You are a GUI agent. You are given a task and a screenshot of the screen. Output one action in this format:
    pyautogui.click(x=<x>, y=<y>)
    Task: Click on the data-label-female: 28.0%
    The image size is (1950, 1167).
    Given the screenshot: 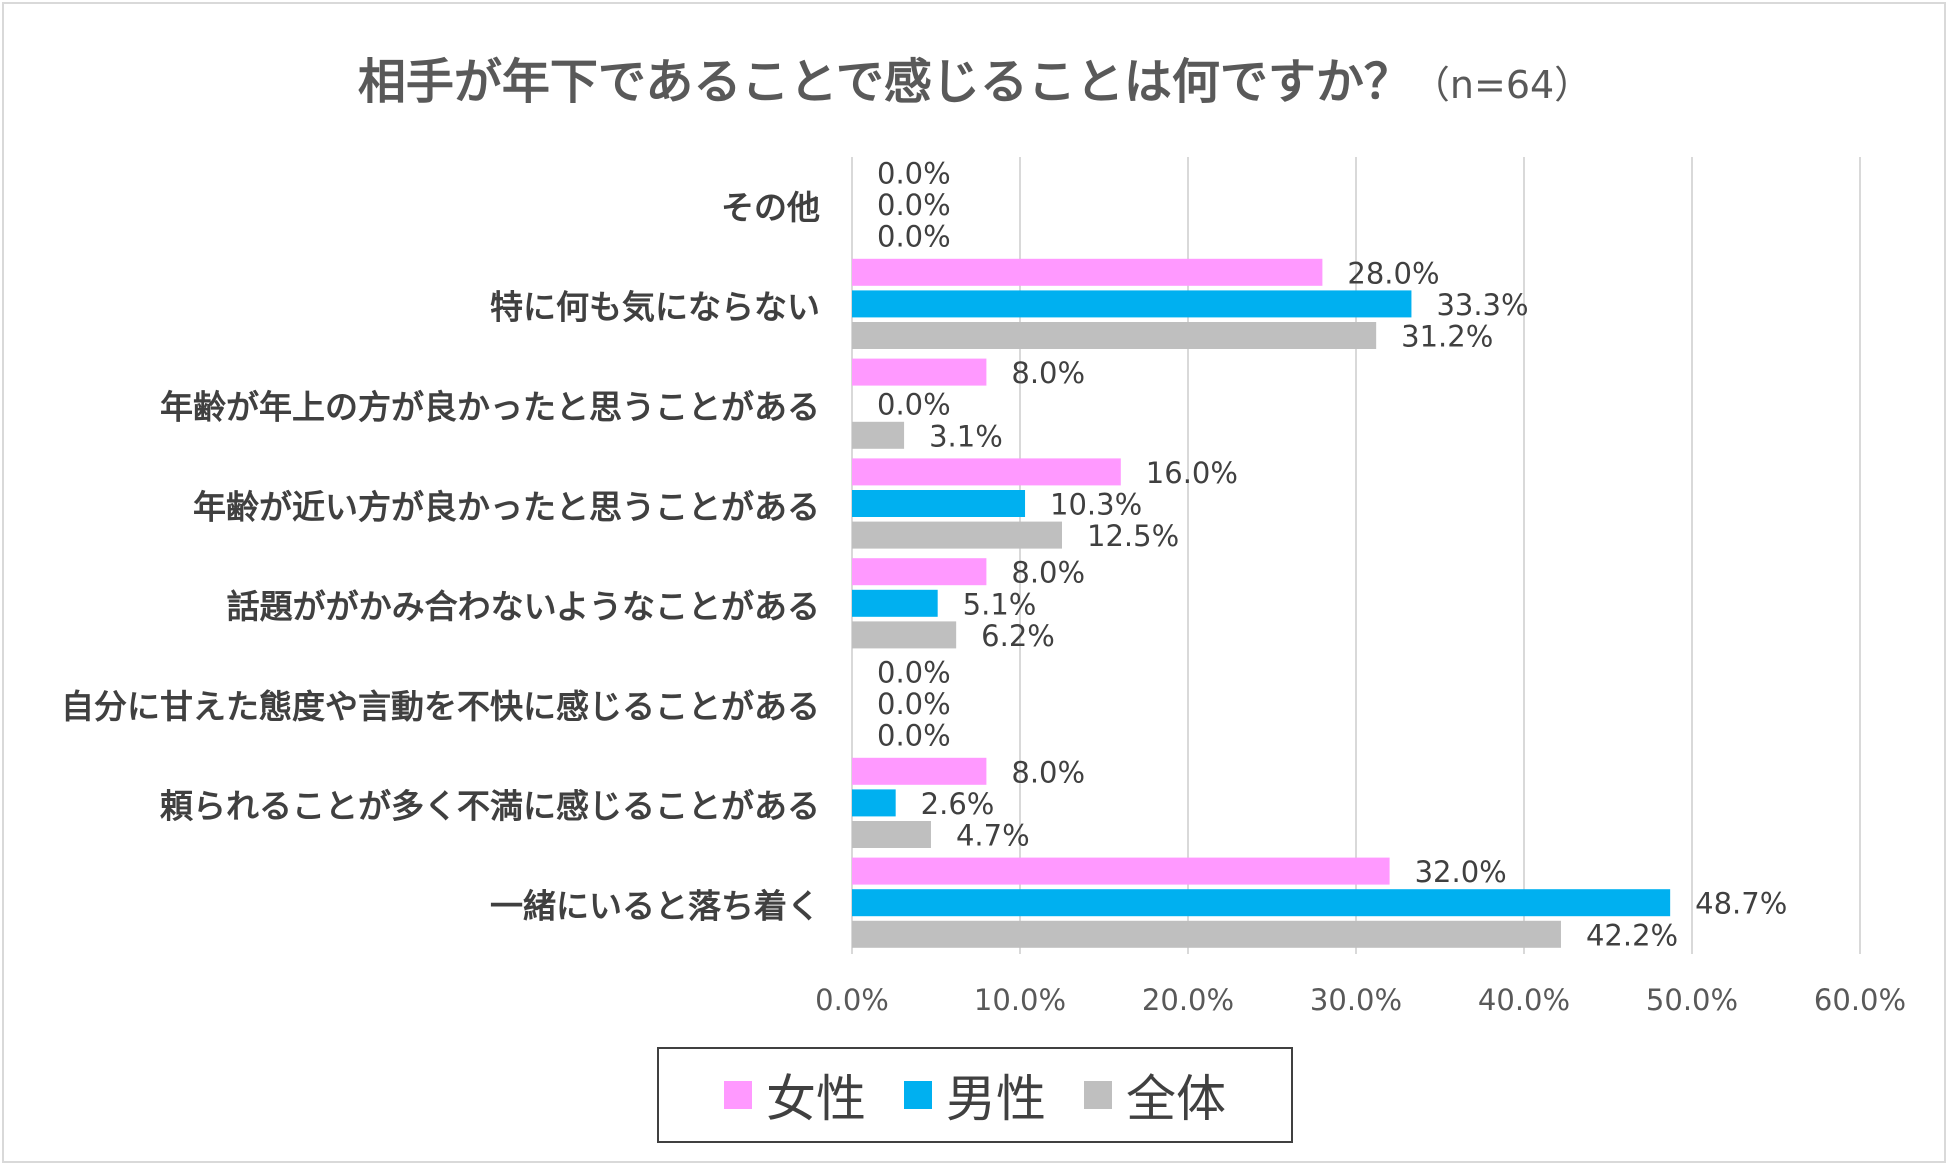 What is the action you would take?
    pyautogui.click(x=1393, y=273)
    